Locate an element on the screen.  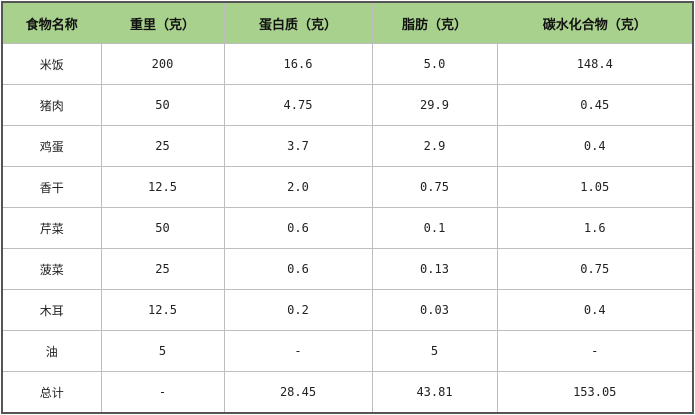
value-cell: 4.75 is located at coordinates (298, 105).